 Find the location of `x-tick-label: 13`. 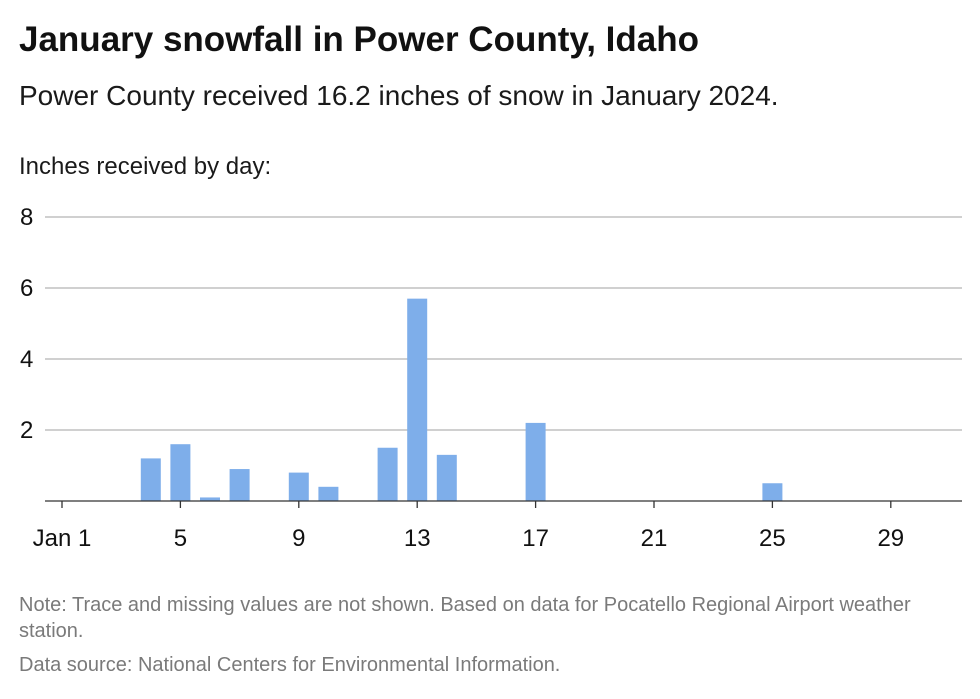

x-tick-label: 13 is located at coordinates (417, 538).